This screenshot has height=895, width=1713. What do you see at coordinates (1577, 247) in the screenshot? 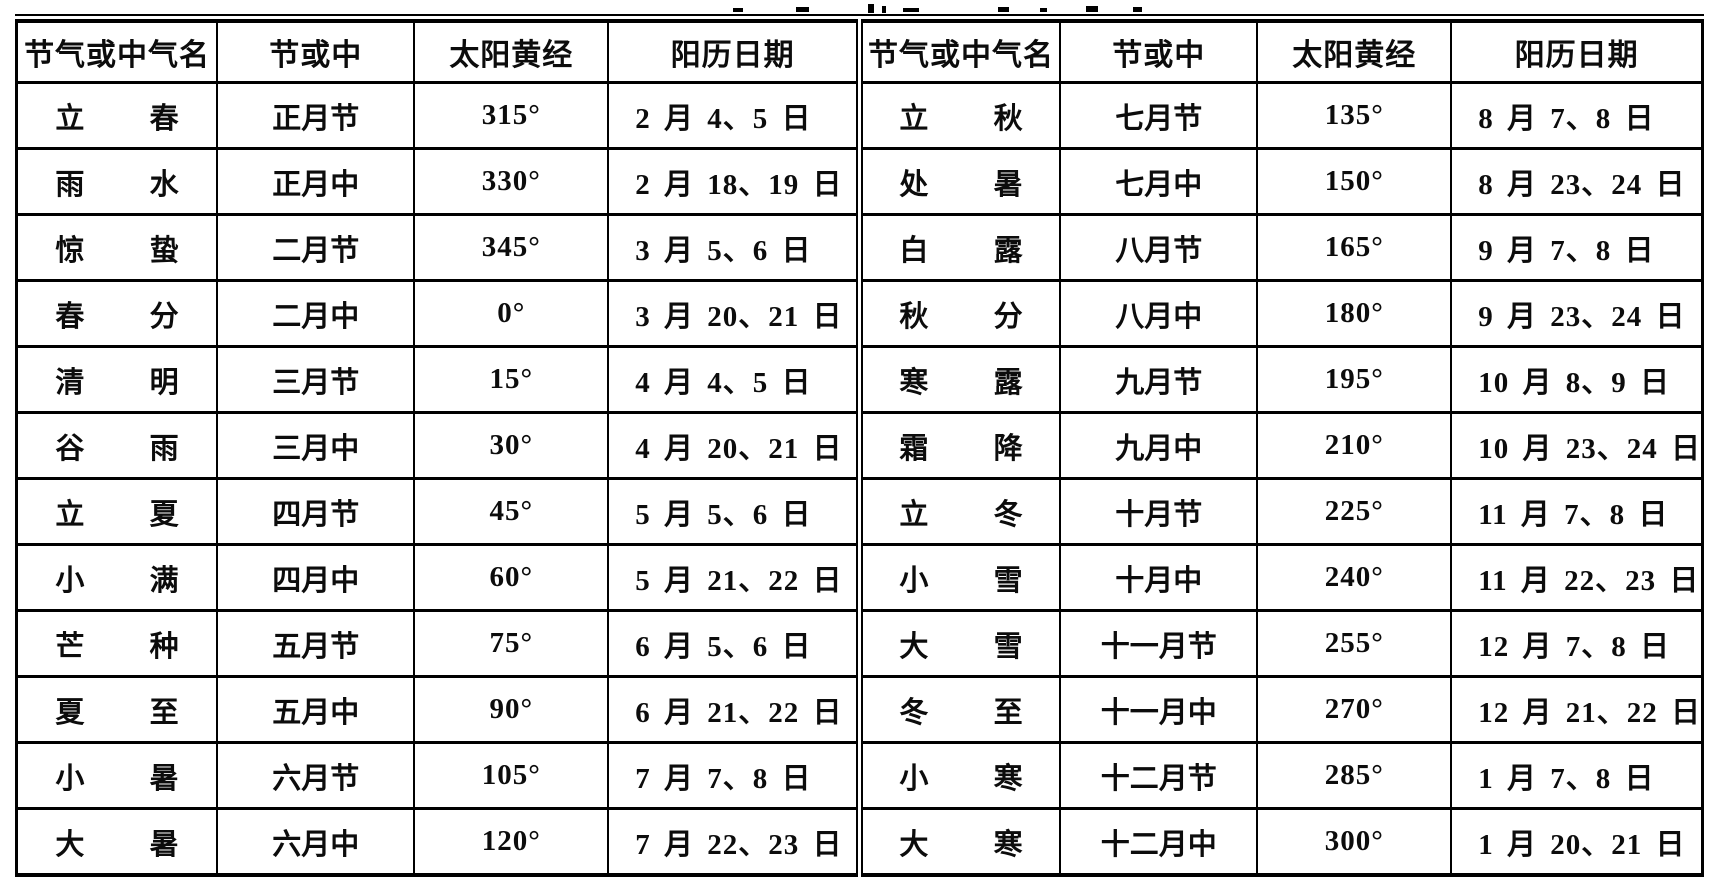
I see `cell-gregorian-date: 9 月 7、8 日` at bounding box center [1577, 247].